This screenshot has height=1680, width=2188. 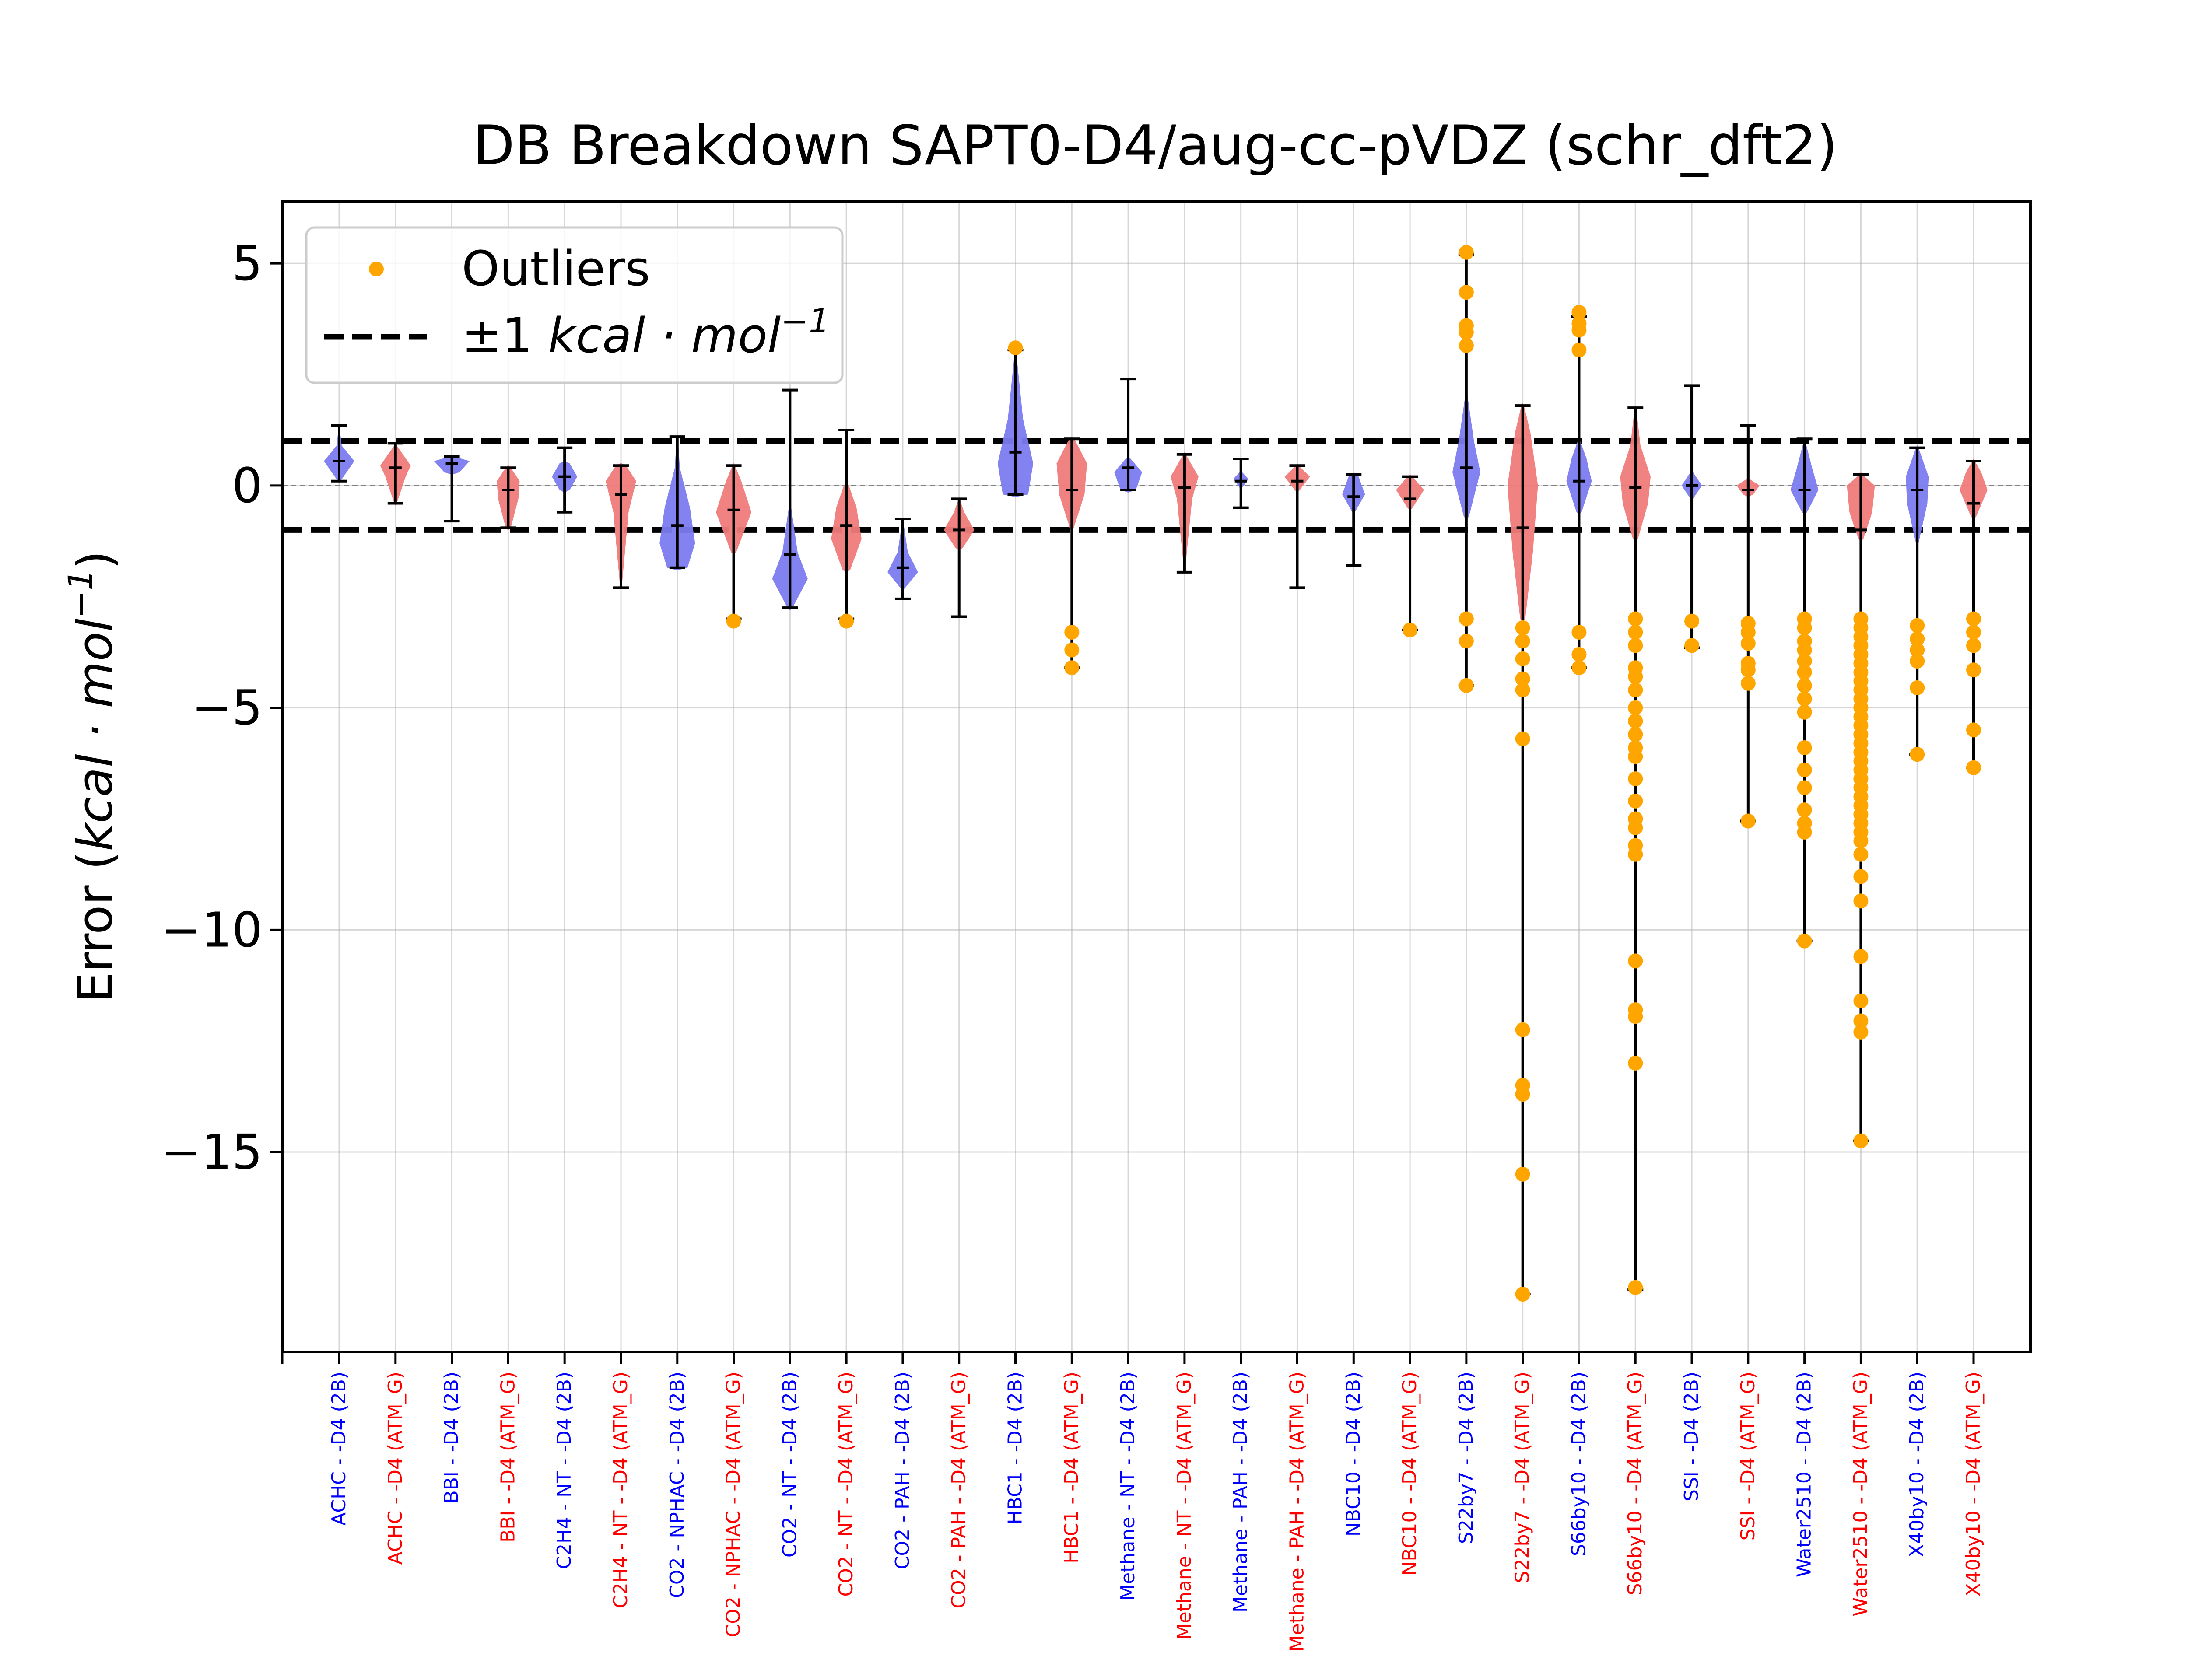 I want to click on y-axis-label-unit: kcal · mol, so click(x=95, y=734).